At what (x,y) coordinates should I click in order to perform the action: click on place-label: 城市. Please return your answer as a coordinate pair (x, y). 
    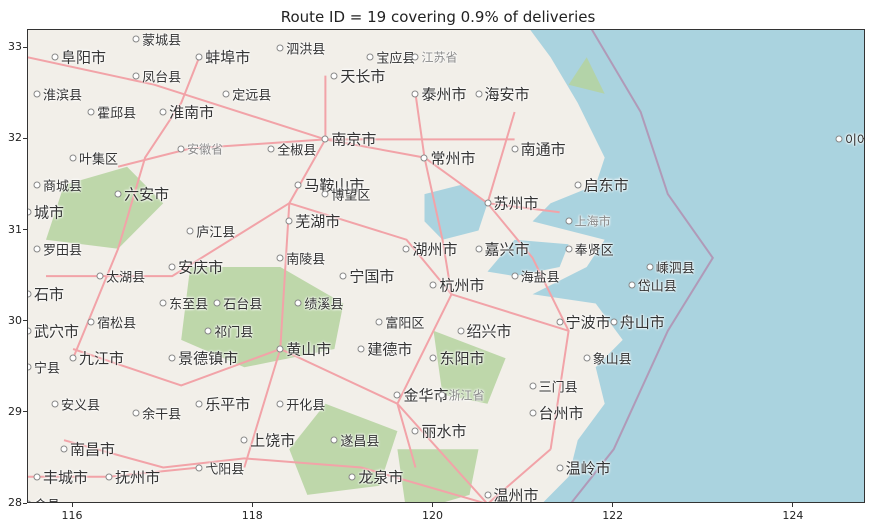
    Looking at the image, I should click on (49, 212).